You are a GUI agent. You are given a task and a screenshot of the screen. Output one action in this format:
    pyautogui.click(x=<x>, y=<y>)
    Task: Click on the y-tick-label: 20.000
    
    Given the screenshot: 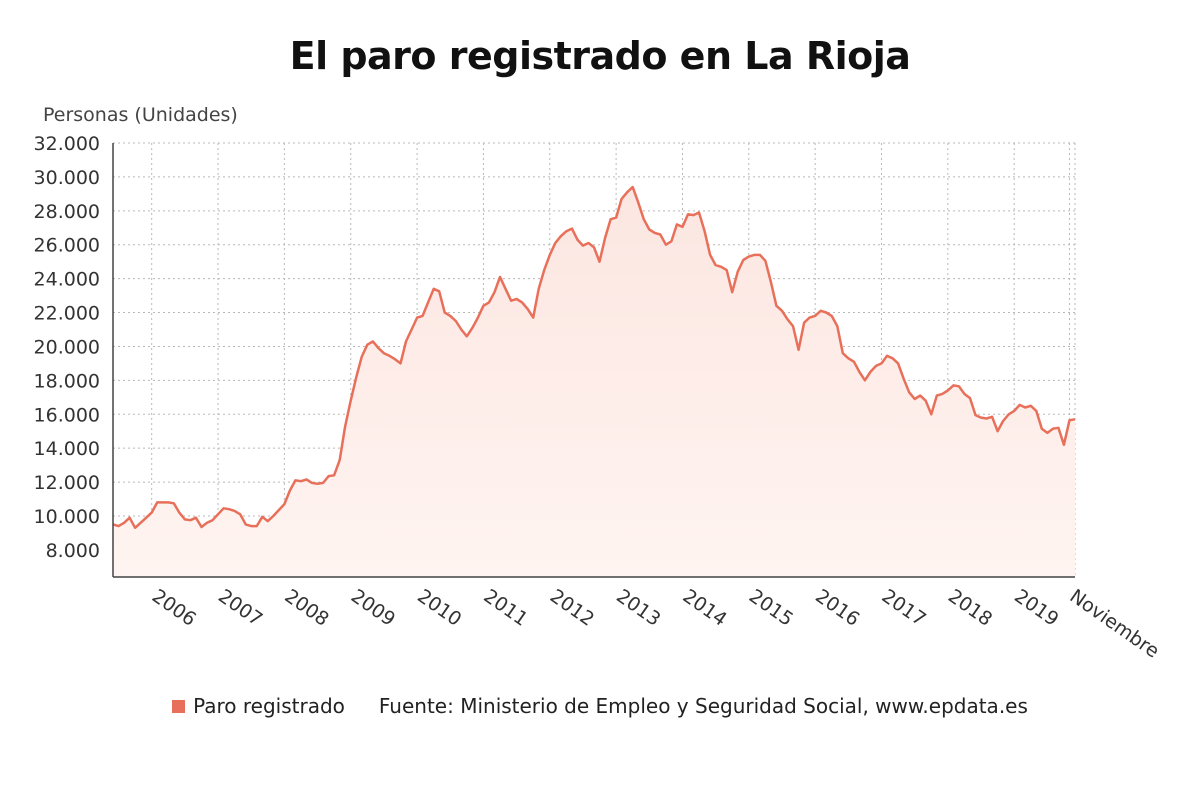 What is the action you would take?
    pyautogui.click(x=67, y=347)
    